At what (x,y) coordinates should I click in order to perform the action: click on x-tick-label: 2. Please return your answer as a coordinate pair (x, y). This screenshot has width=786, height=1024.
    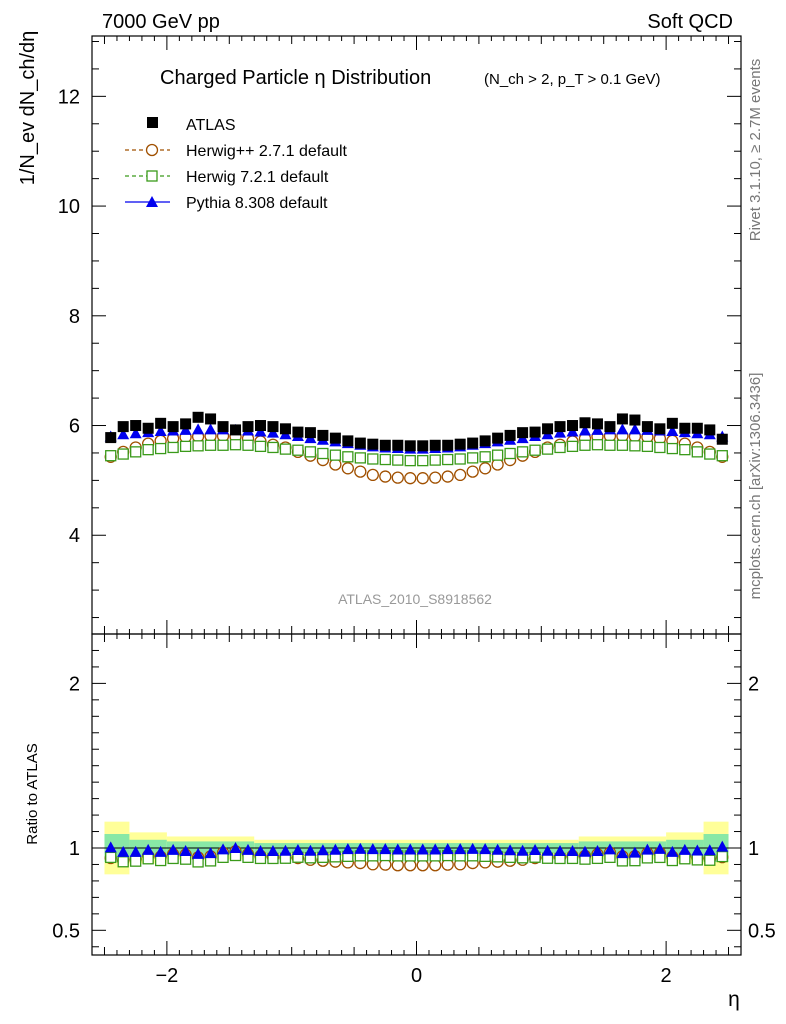
    Looking at the image, I should click on (666, 976).